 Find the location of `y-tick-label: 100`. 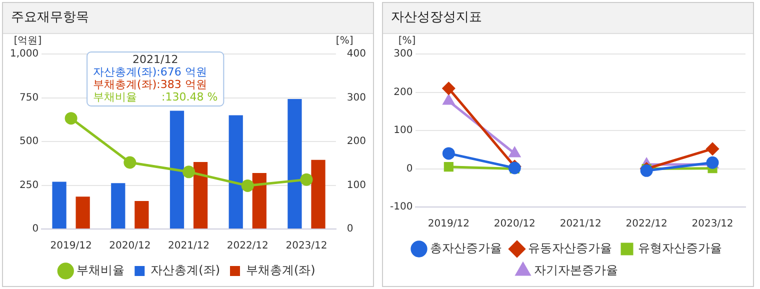

y-tick-label: 100 is located at coordinates (403, 130).